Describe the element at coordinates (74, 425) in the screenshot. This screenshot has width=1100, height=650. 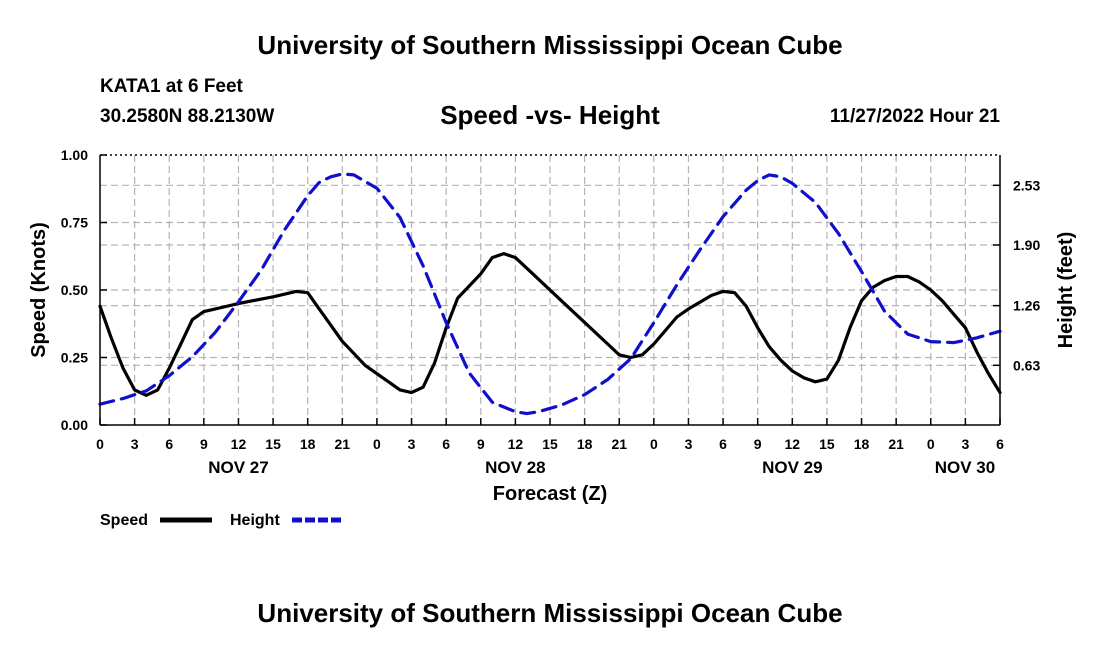
I see `y-tick-label: 0.00` at that location.